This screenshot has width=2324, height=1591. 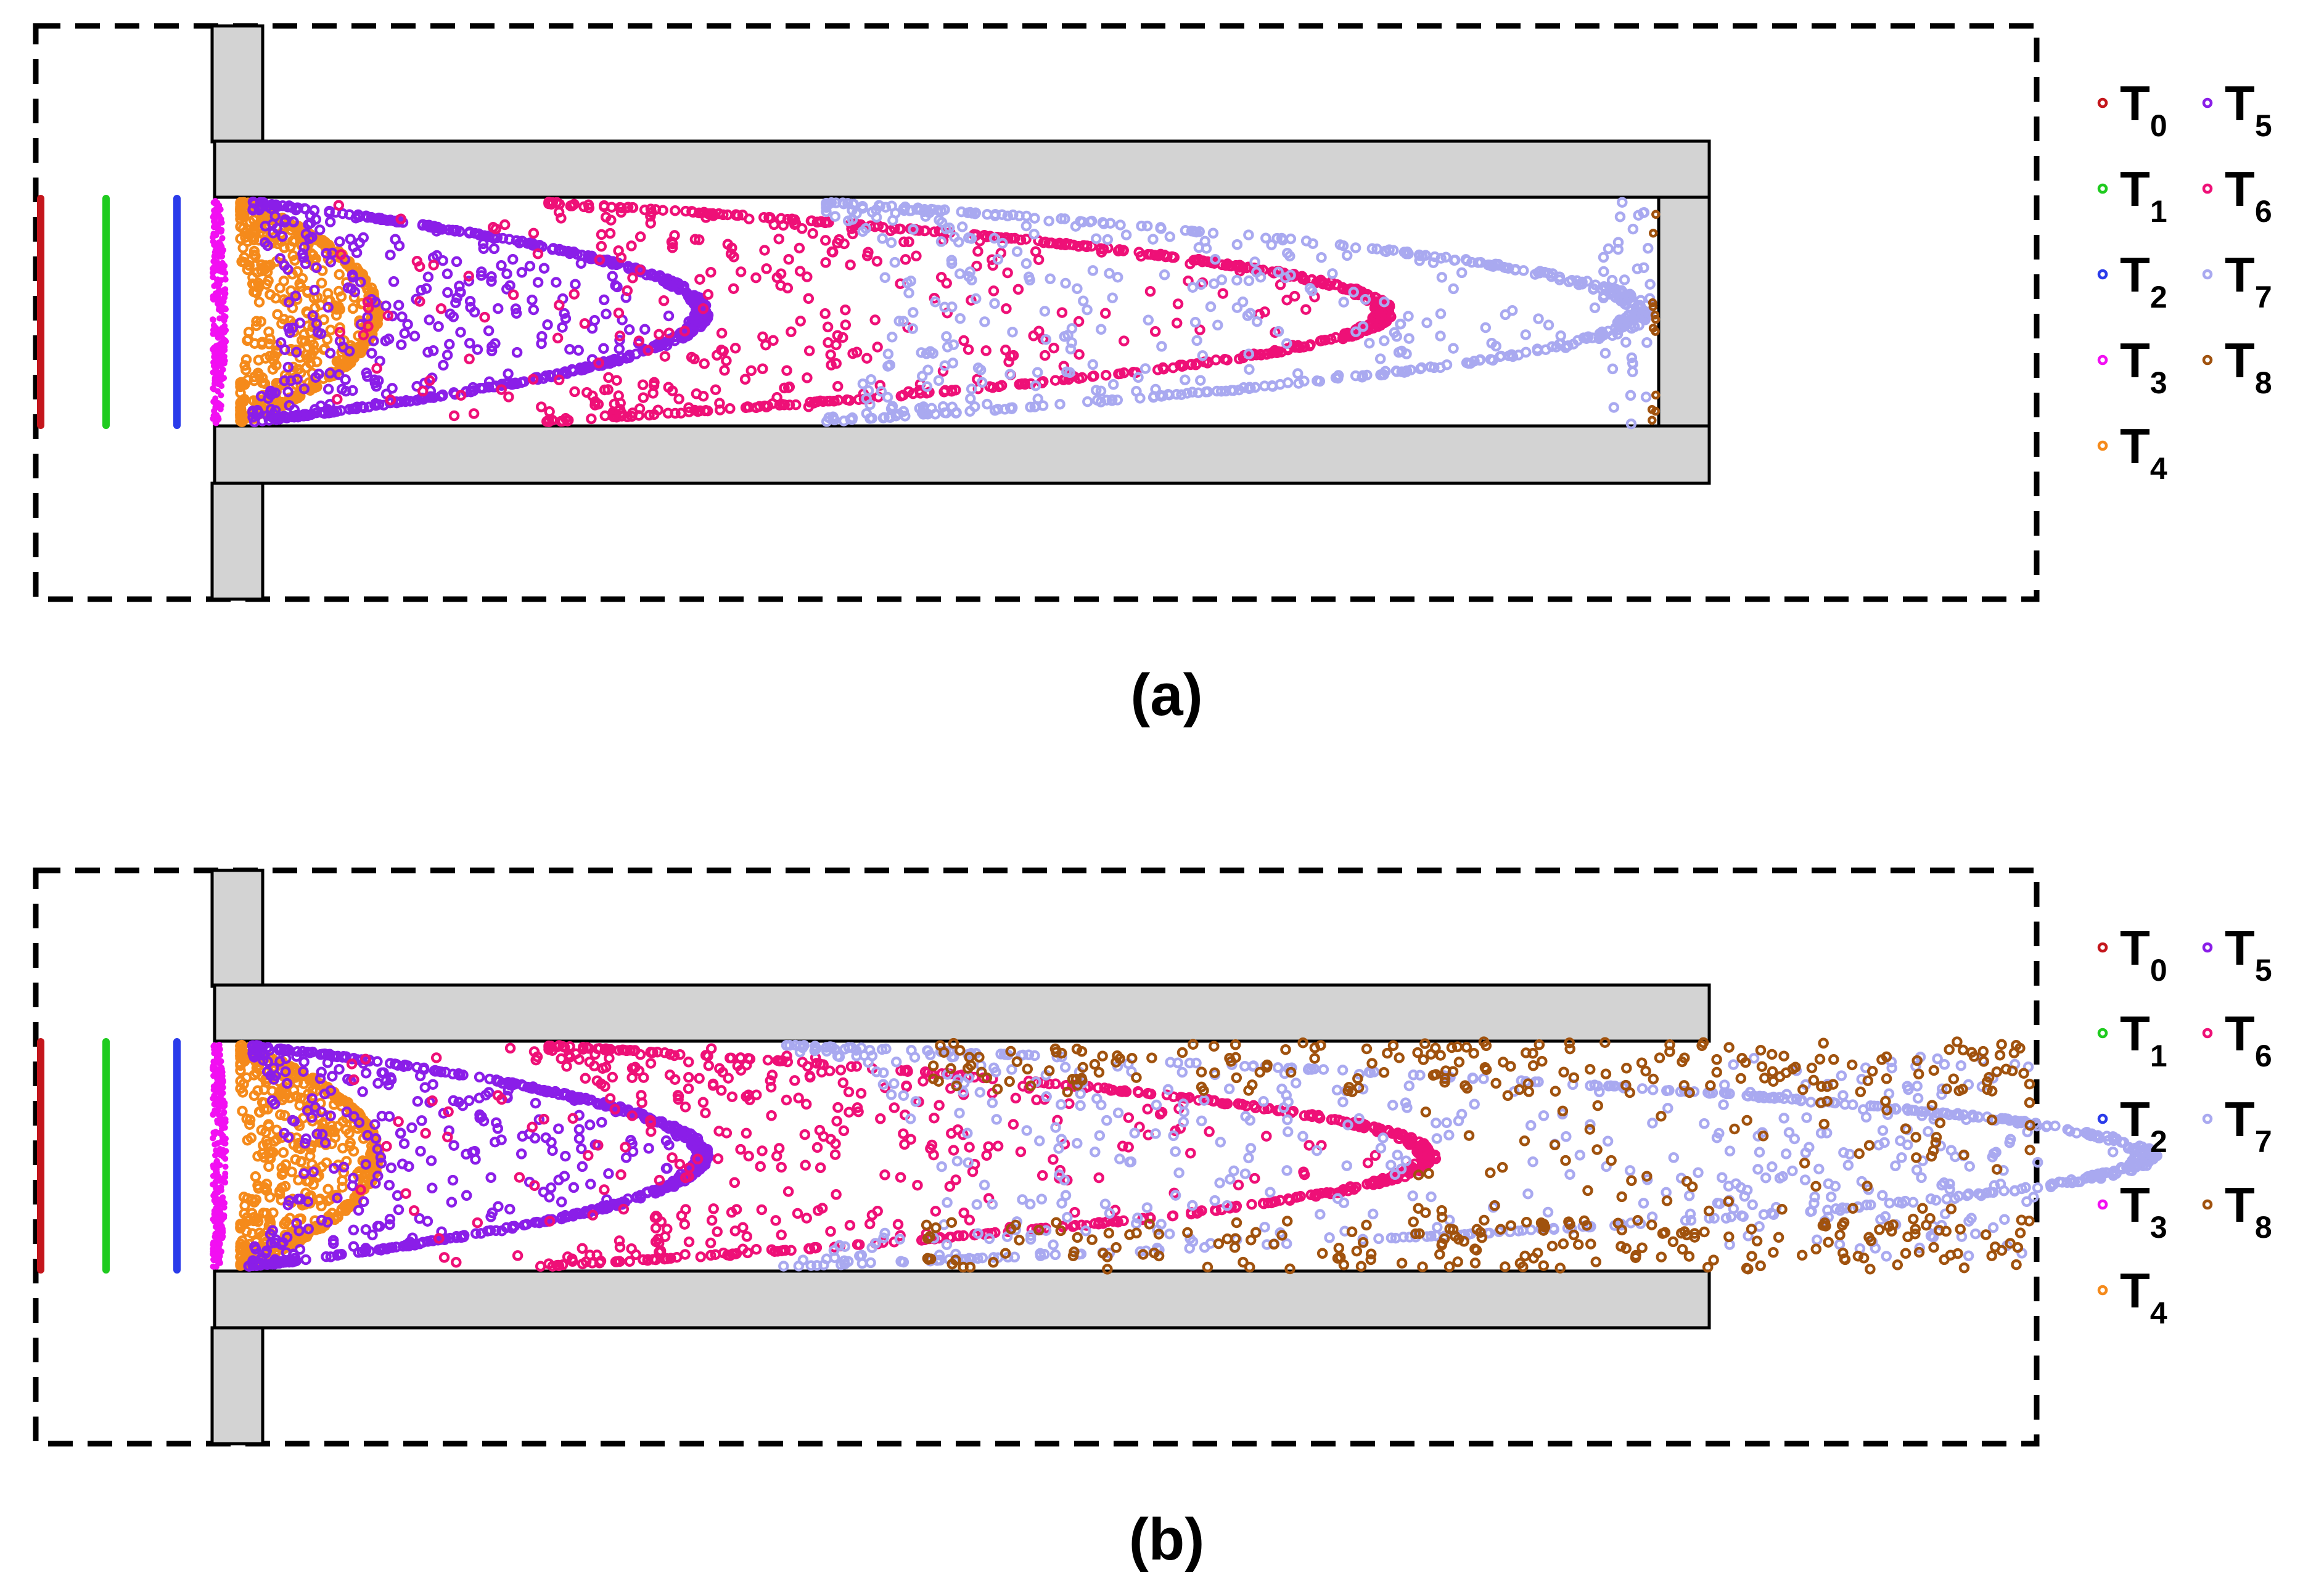 I want to click on particle-t6, so click(x=649, y=415).